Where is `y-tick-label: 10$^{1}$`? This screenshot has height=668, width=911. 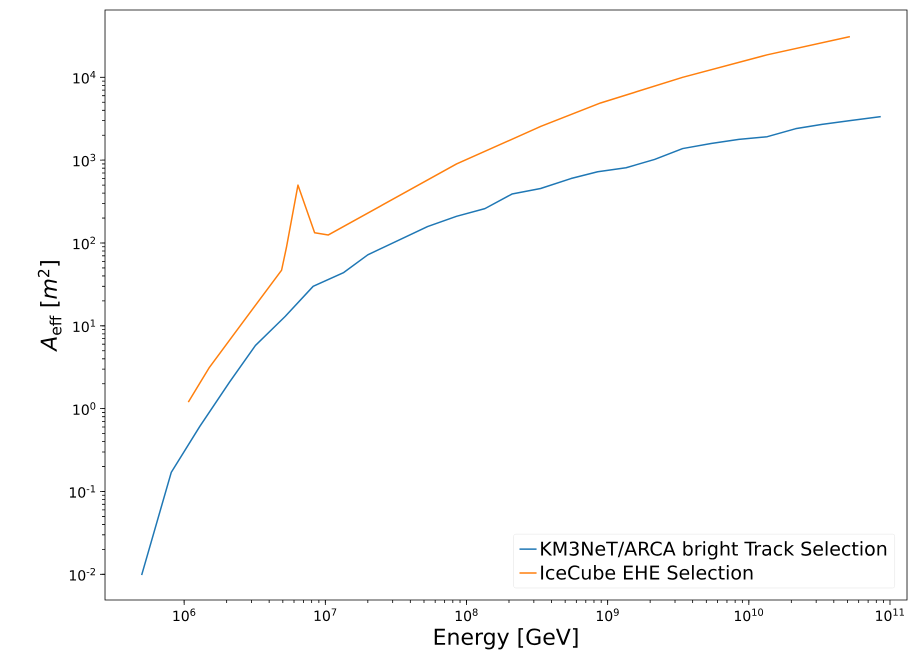
y-tick-label: 10$^{1}$ is located at coordinates (84, 326).